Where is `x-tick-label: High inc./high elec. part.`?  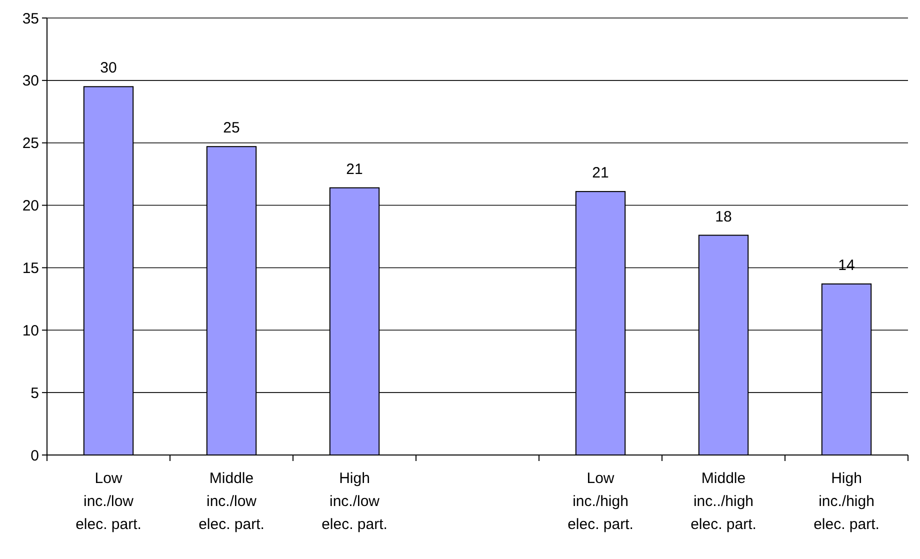 x-tick-label: High inc./high elec. part. is located at coordinates (847, 501).